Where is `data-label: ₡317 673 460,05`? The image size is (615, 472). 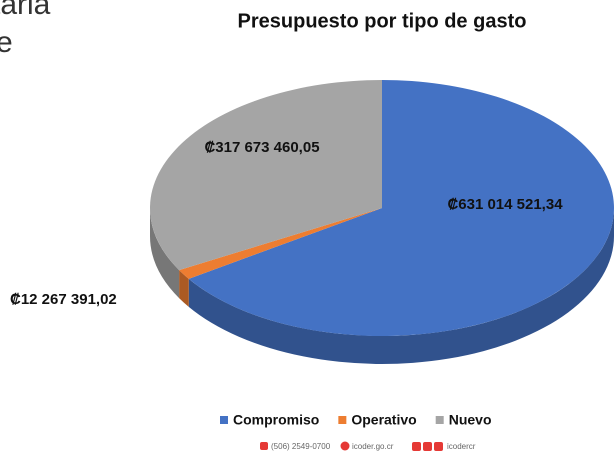 data-label: ₡317 673 460,05 is located at coordinates (261, 147).